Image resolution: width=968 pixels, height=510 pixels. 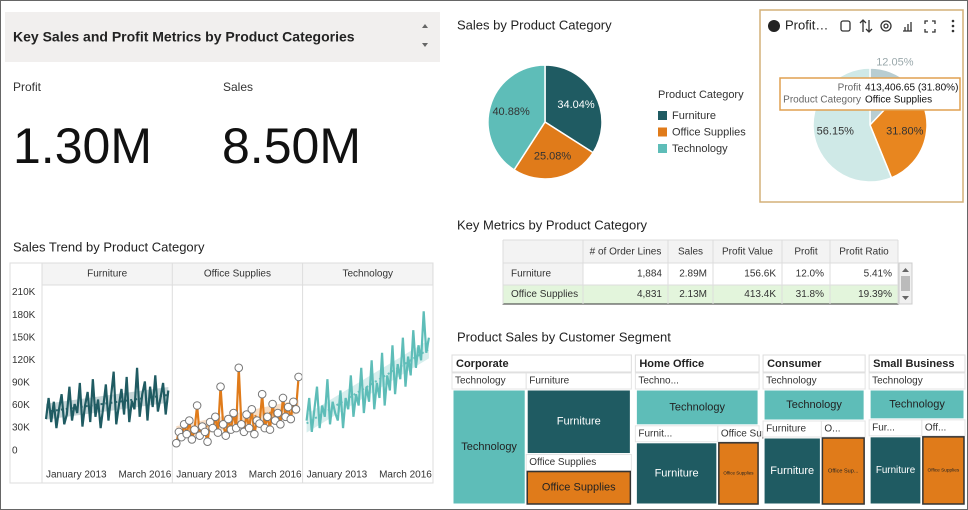 What do you see at coordinates (690, 252) in the screenshot?
I see `column-header: Sales` at bounding box center [690, 252].